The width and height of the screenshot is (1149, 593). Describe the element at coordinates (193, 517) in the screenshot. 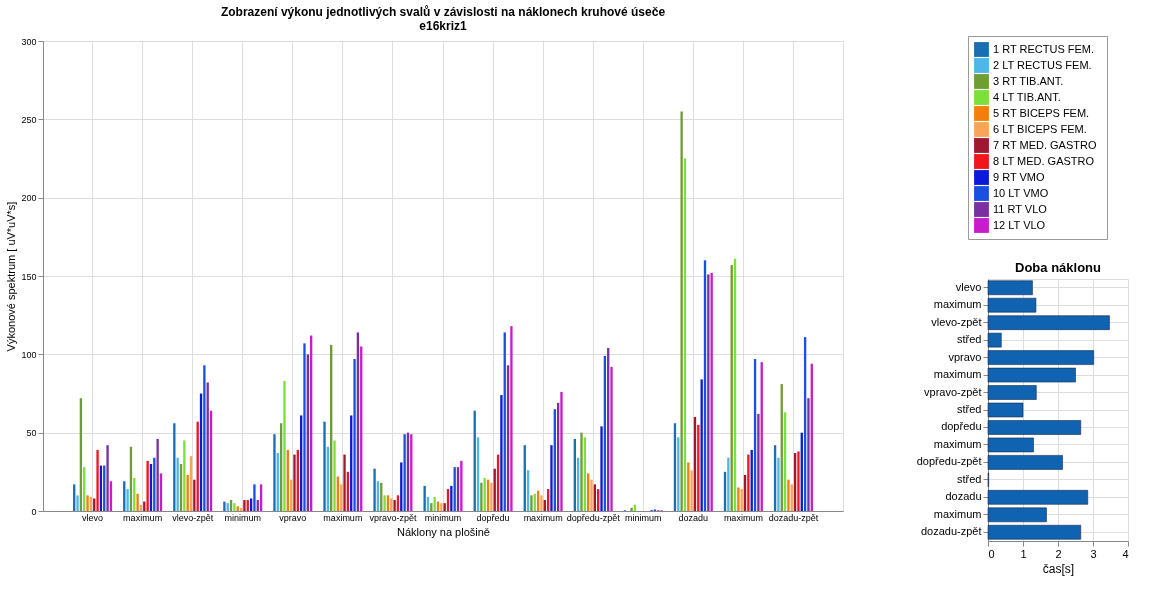

I see `x-tick-label: vlevo-zpět` at that location.